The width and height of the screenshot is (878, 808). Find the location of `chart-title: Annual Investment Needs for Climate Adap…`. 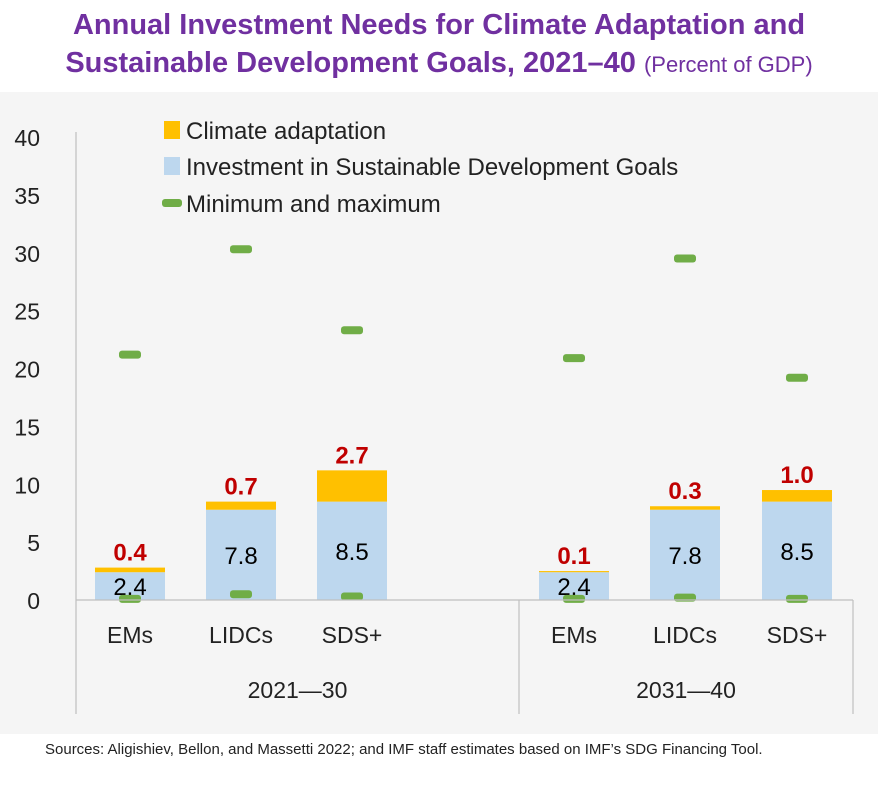

chart-title: Annual Investment Needs for Climate Adap… is located at coordinates (439, 45).